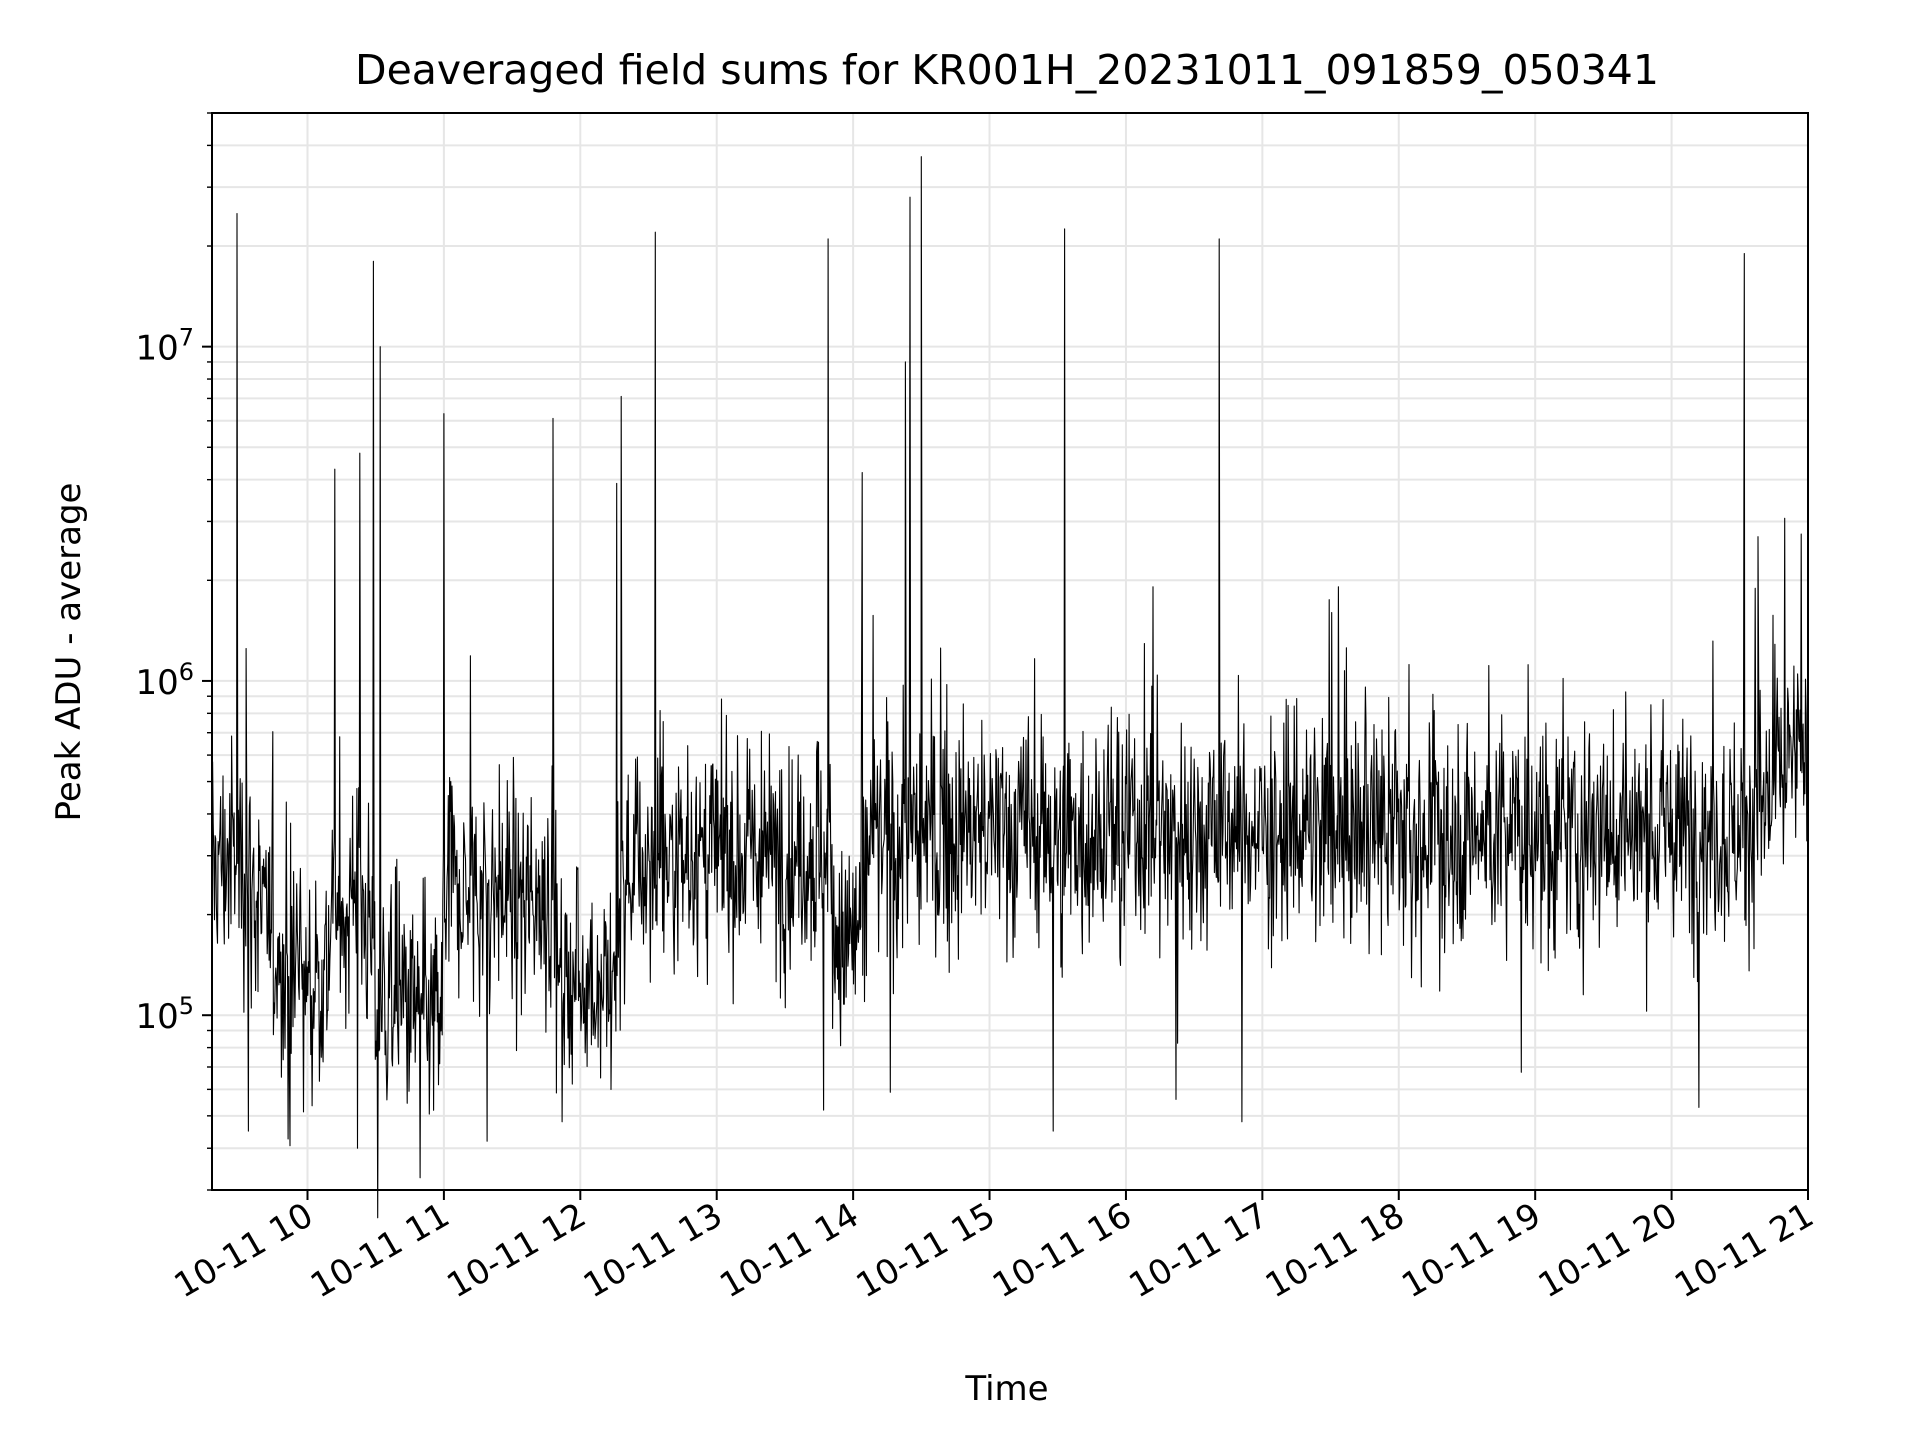  Describe the element at coordinates (164, 680) in the screenshot. I see `y-tick-label: 10⁶` at that location.